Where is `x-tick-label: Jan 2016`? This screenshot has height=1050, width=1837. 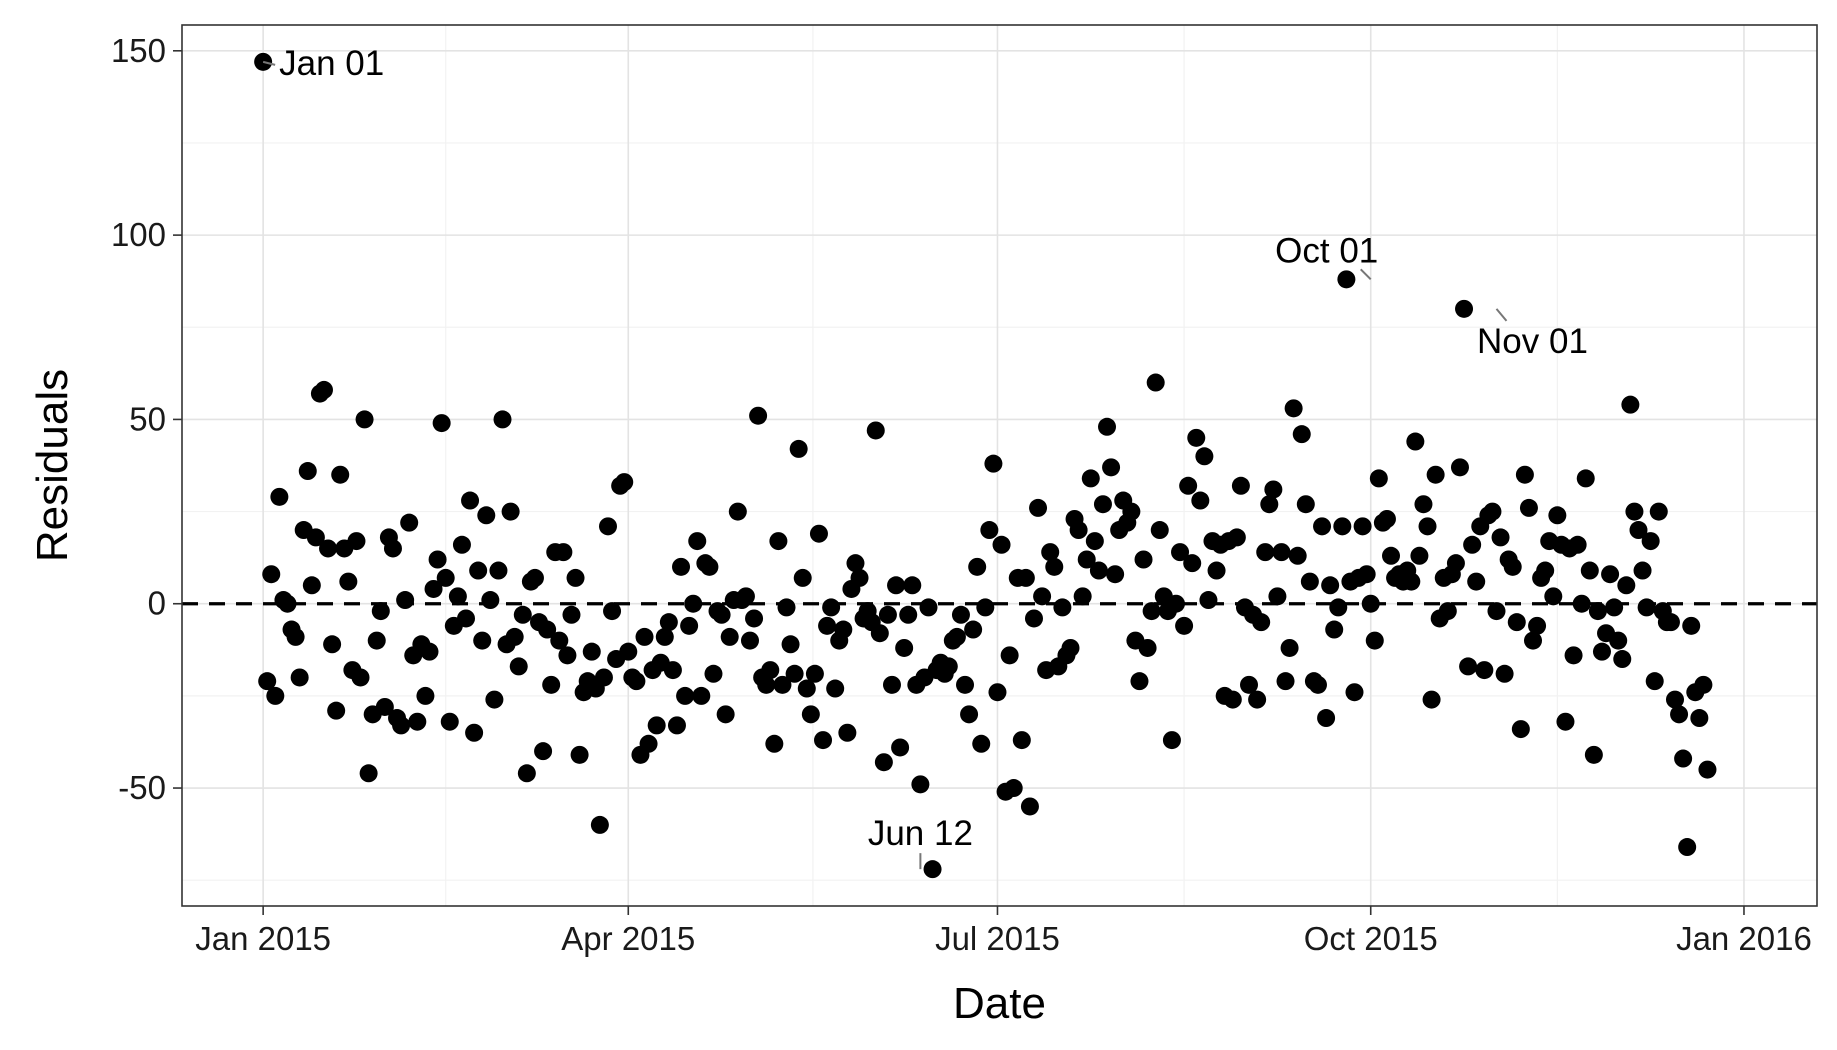
x-tick-label: Jan 2016 is located at coordinates (1744, 938).